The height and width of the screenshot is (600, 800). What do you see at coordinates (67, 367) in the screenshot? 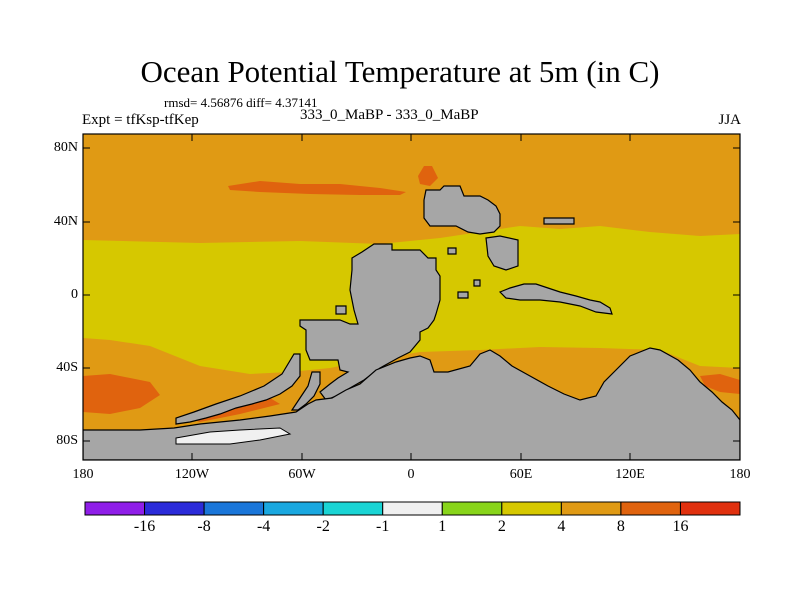
I see `lat-tick-40s: 40S` at bounding box center [67, 367].